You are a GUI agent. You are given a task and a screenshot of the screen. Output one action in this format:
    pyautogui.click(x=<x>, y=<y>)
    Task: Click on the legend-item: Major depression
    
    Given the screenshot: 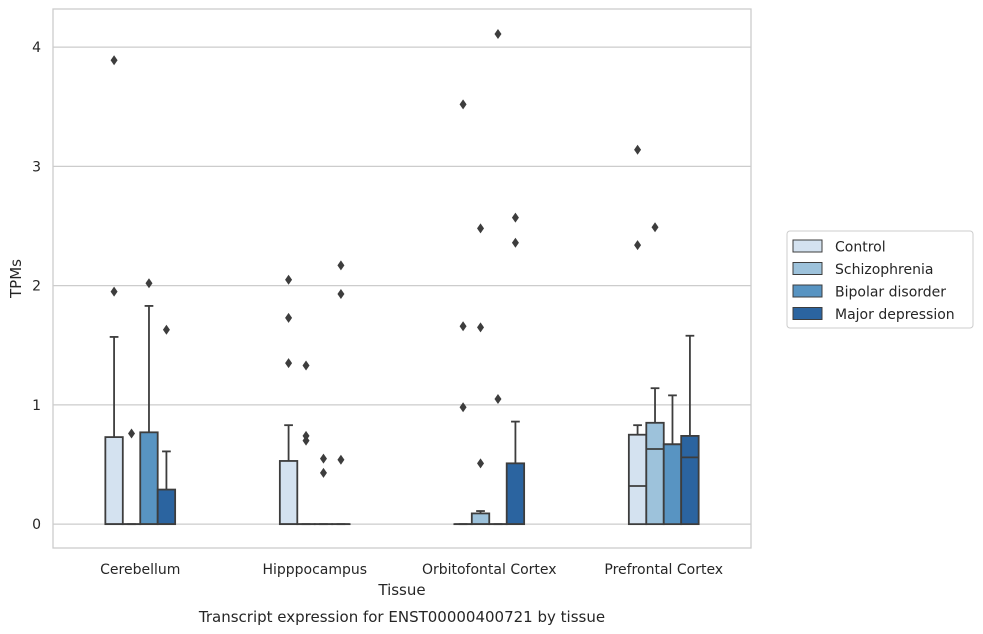 What is the action you would take?
    pyautogui.click(x=873, y=315)
    